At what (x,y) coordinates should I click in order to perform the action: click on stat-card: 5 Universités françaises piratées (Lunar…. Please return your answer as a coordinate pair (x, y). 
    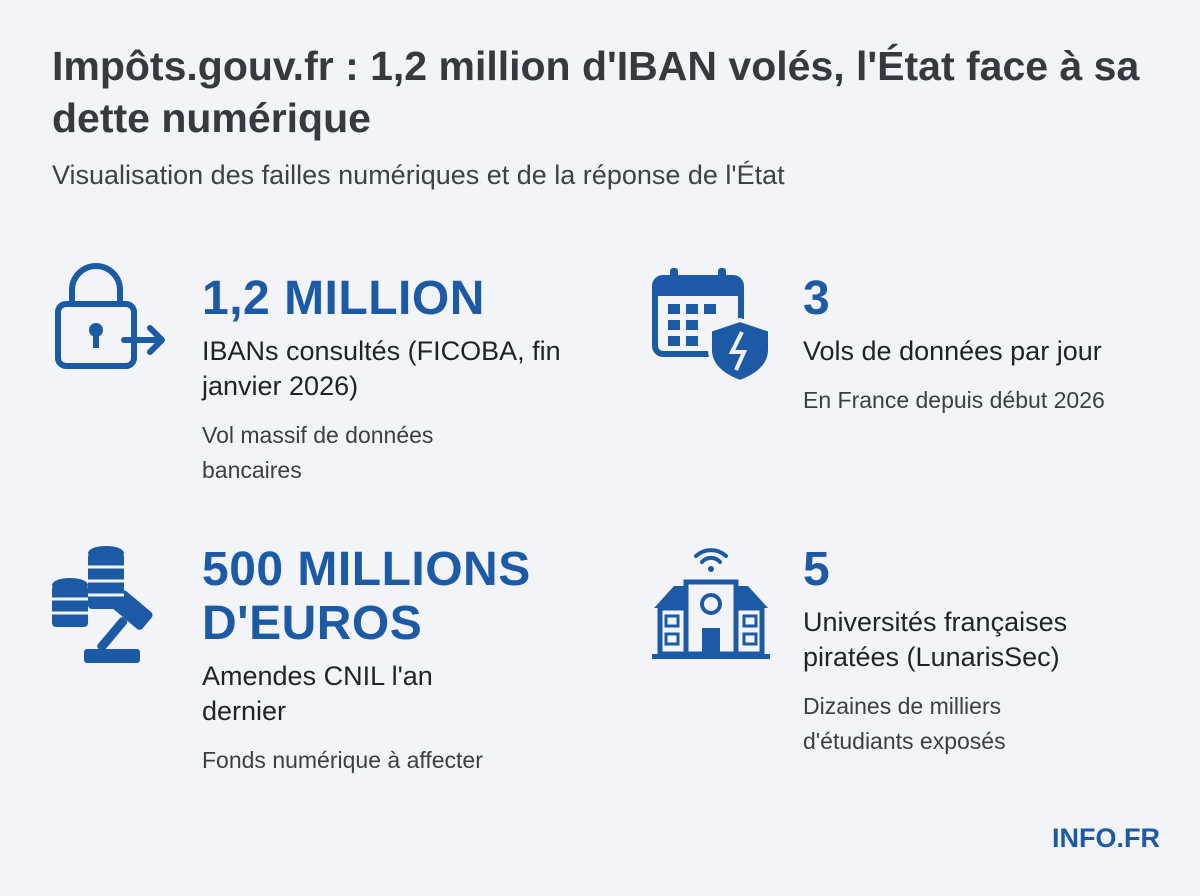
    Looking at the image, I should click on (993, 651).